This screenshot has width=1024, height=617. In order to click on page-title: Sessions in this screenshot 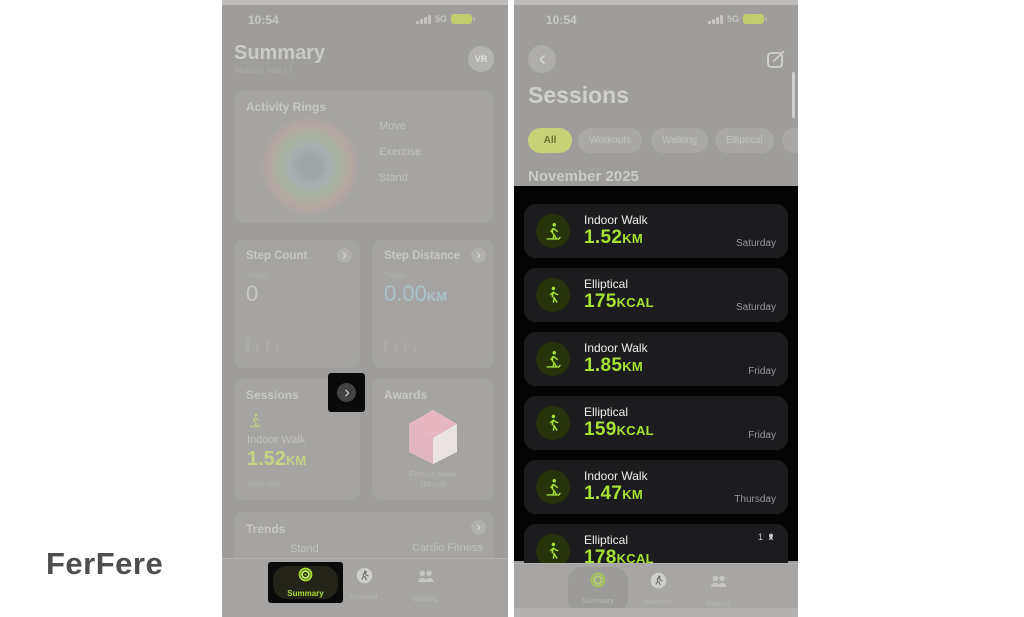, I will do `click(578, 95)`.